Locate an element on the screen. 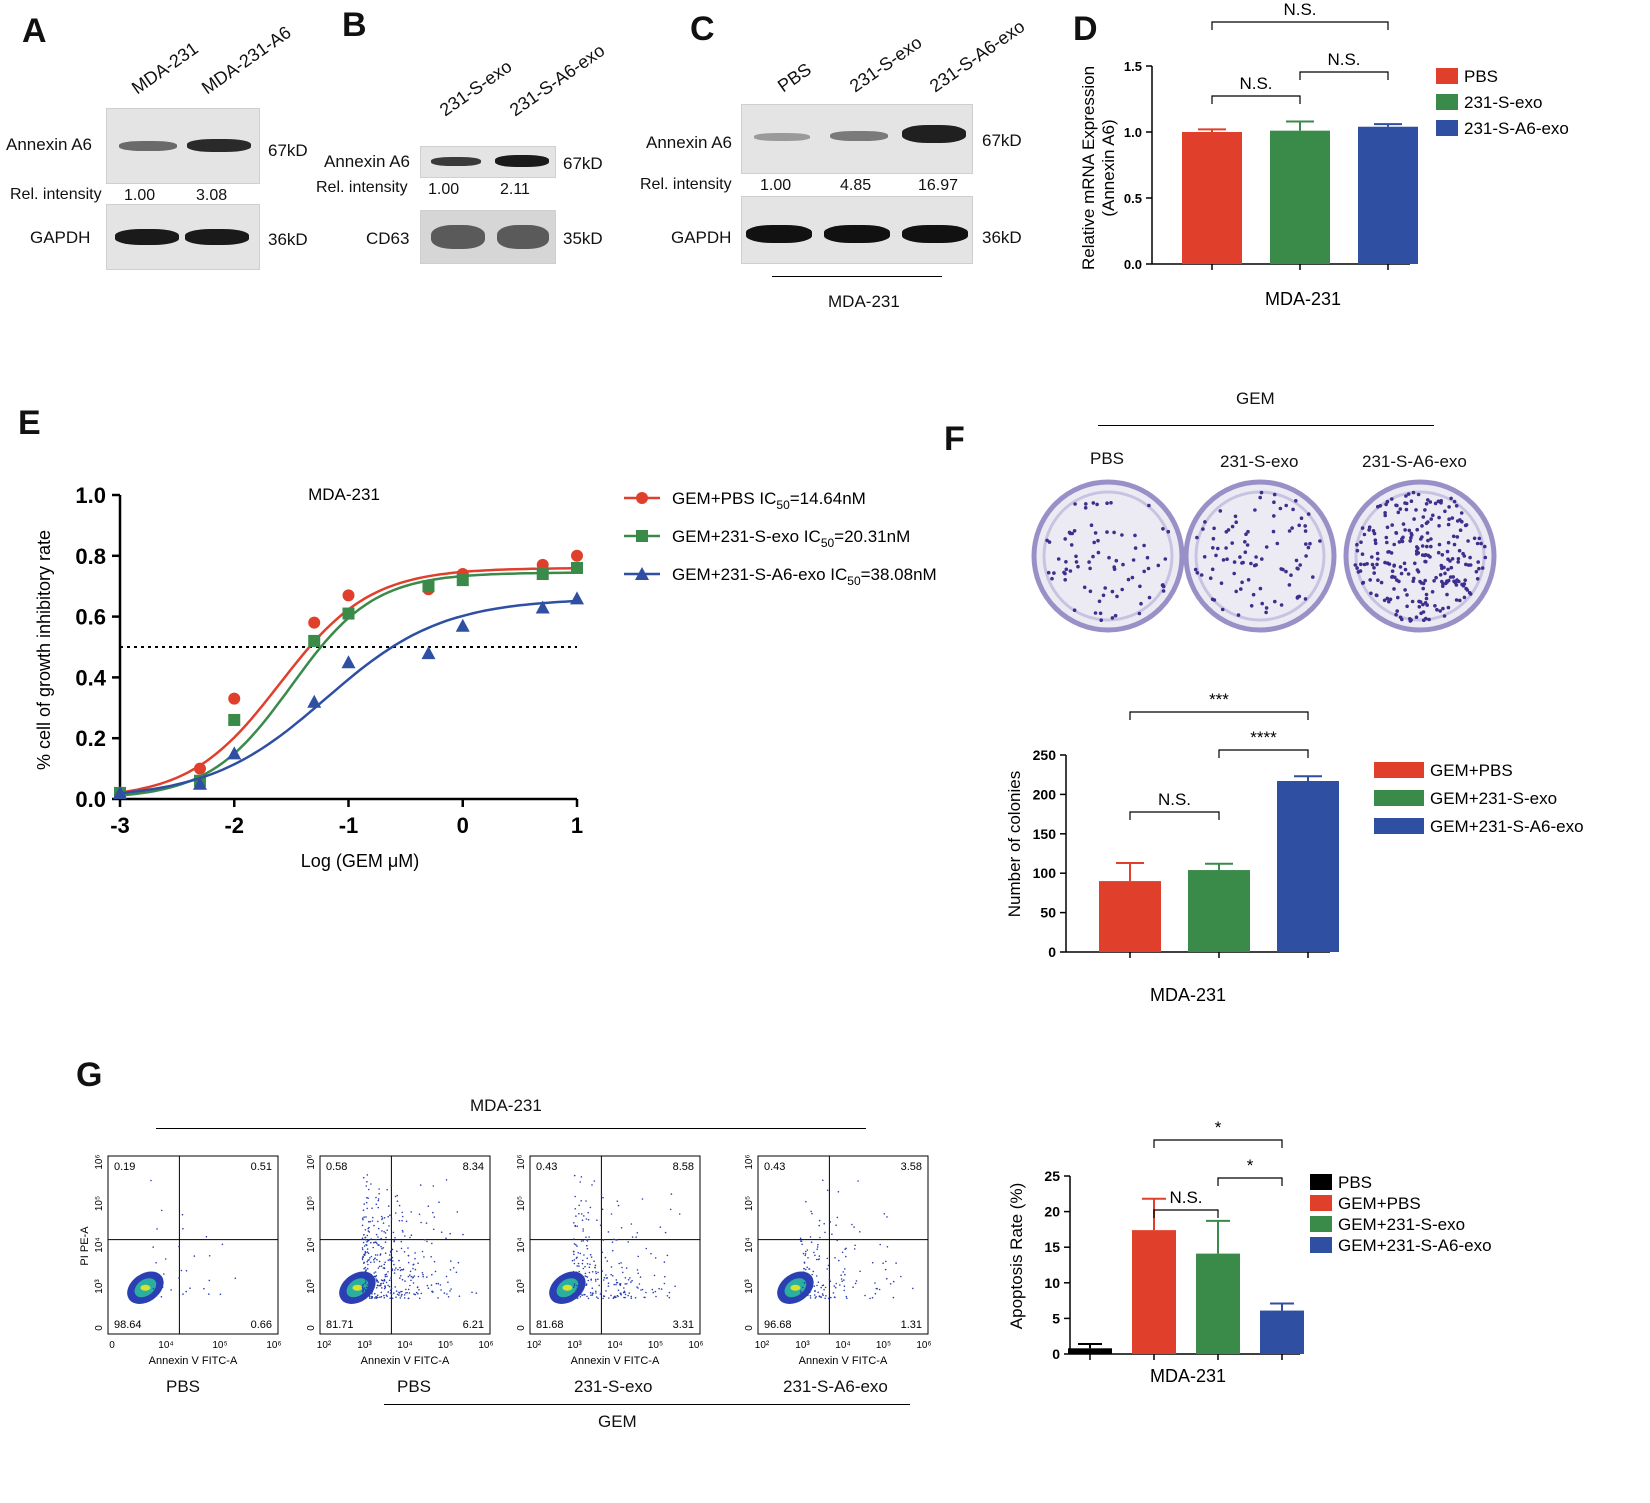 This screenshot has width=1650, height=1503. western-blot-gapdh is located at coordinates (857, 230).